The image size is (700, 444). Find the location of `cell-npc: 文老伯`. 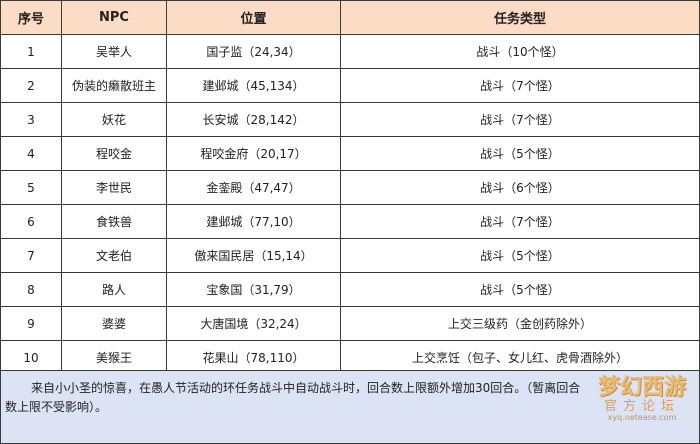

cell-npc: 文老伯 is located at coordinates (114, 255).